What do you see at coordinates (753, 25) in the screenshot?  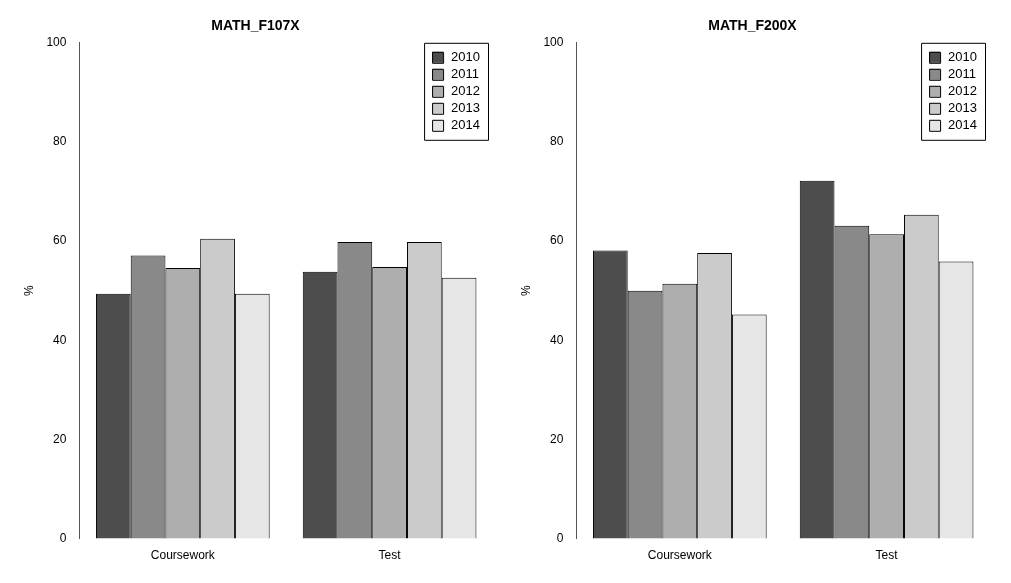 I see `chart-title: MATH_F200X` at bounding box center [753, 25].